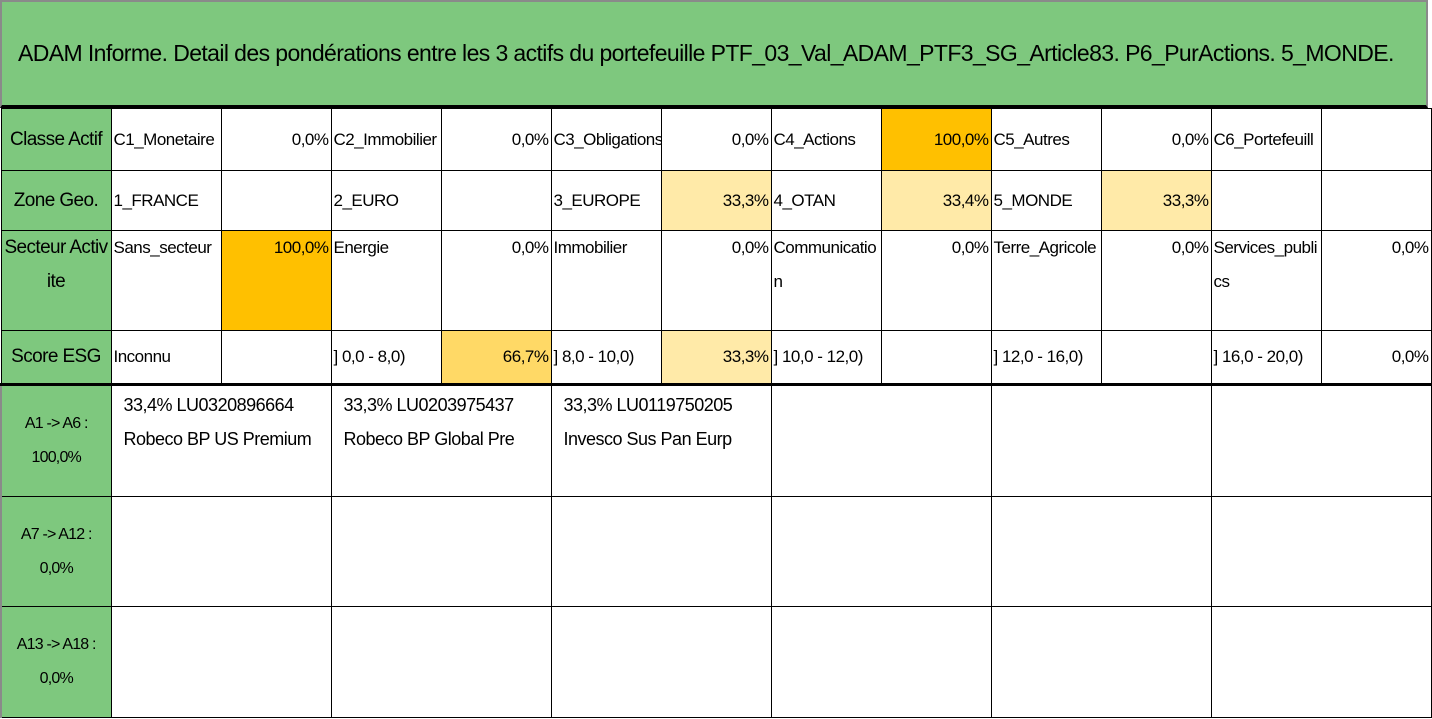  Describe the element at coordinates (166, 200) in the screenshot. I see `cell-label: 1_FRANCE` at that location.